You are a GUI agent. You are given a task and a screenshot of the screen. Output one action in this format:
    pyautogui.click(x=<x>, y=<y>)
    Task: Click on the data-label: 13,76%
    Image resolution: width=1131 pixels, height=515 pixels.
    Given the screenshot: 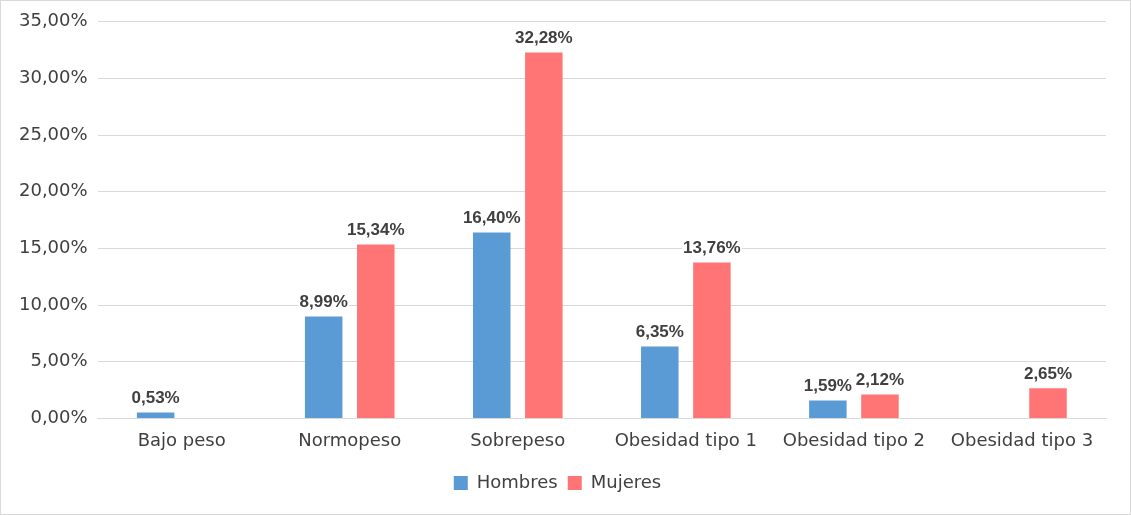 What is the action you would take?
    pyautogui.click(x=712, y=247)
    